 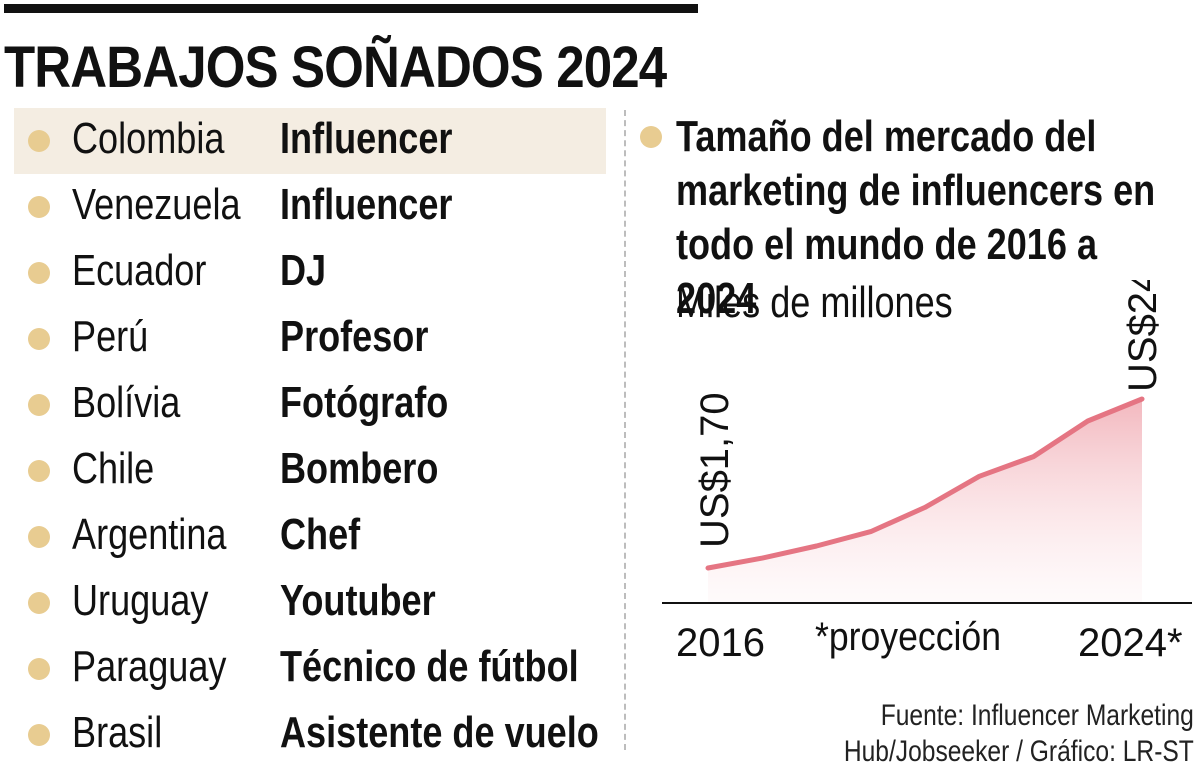 I want to click on job-label: Profesor, so click(x=354, y=336).